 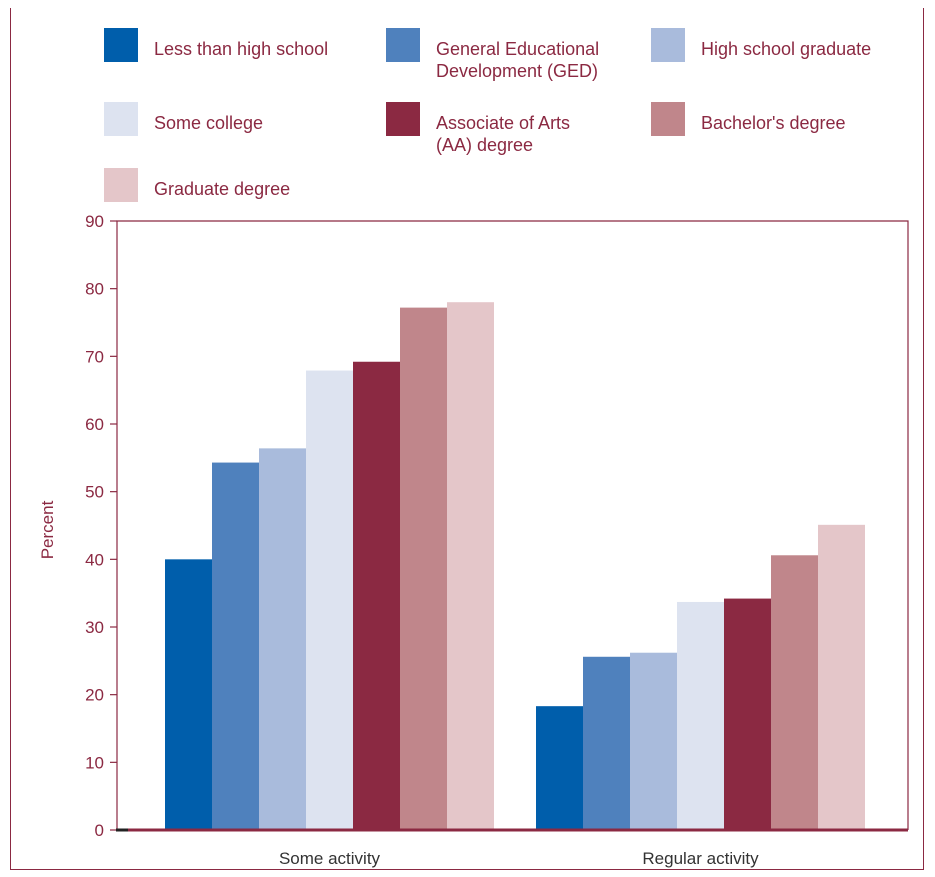 I want to click on legend-item: Graduate degree, so click(x=197, y=185).